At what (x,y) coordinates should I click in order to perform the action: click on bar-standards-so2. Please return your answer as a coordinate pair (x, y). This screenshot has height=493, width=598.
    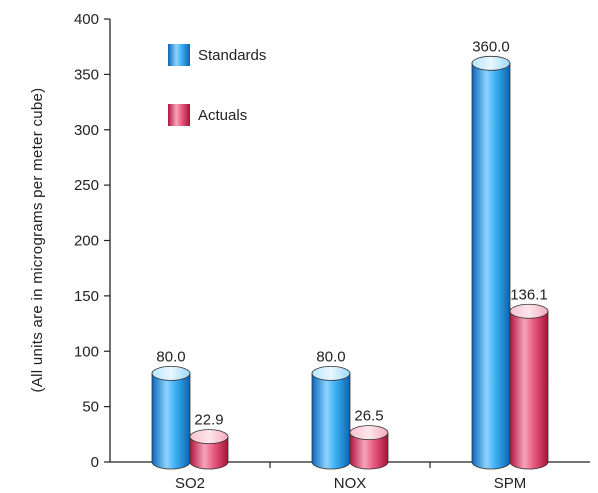
    Looking at the image, I should click on (171, 417).